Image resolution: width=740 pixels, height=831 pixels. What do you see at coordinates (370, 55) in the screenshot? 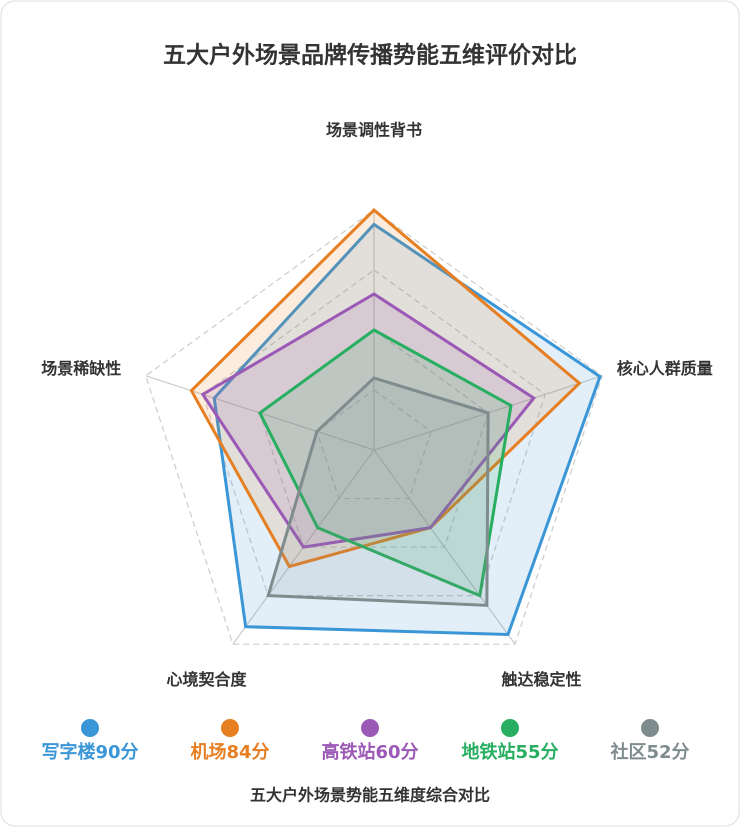
I see `chart-title: 五大户外场景品牌传播势能五维评价对比` at bounding box center [370, 55].